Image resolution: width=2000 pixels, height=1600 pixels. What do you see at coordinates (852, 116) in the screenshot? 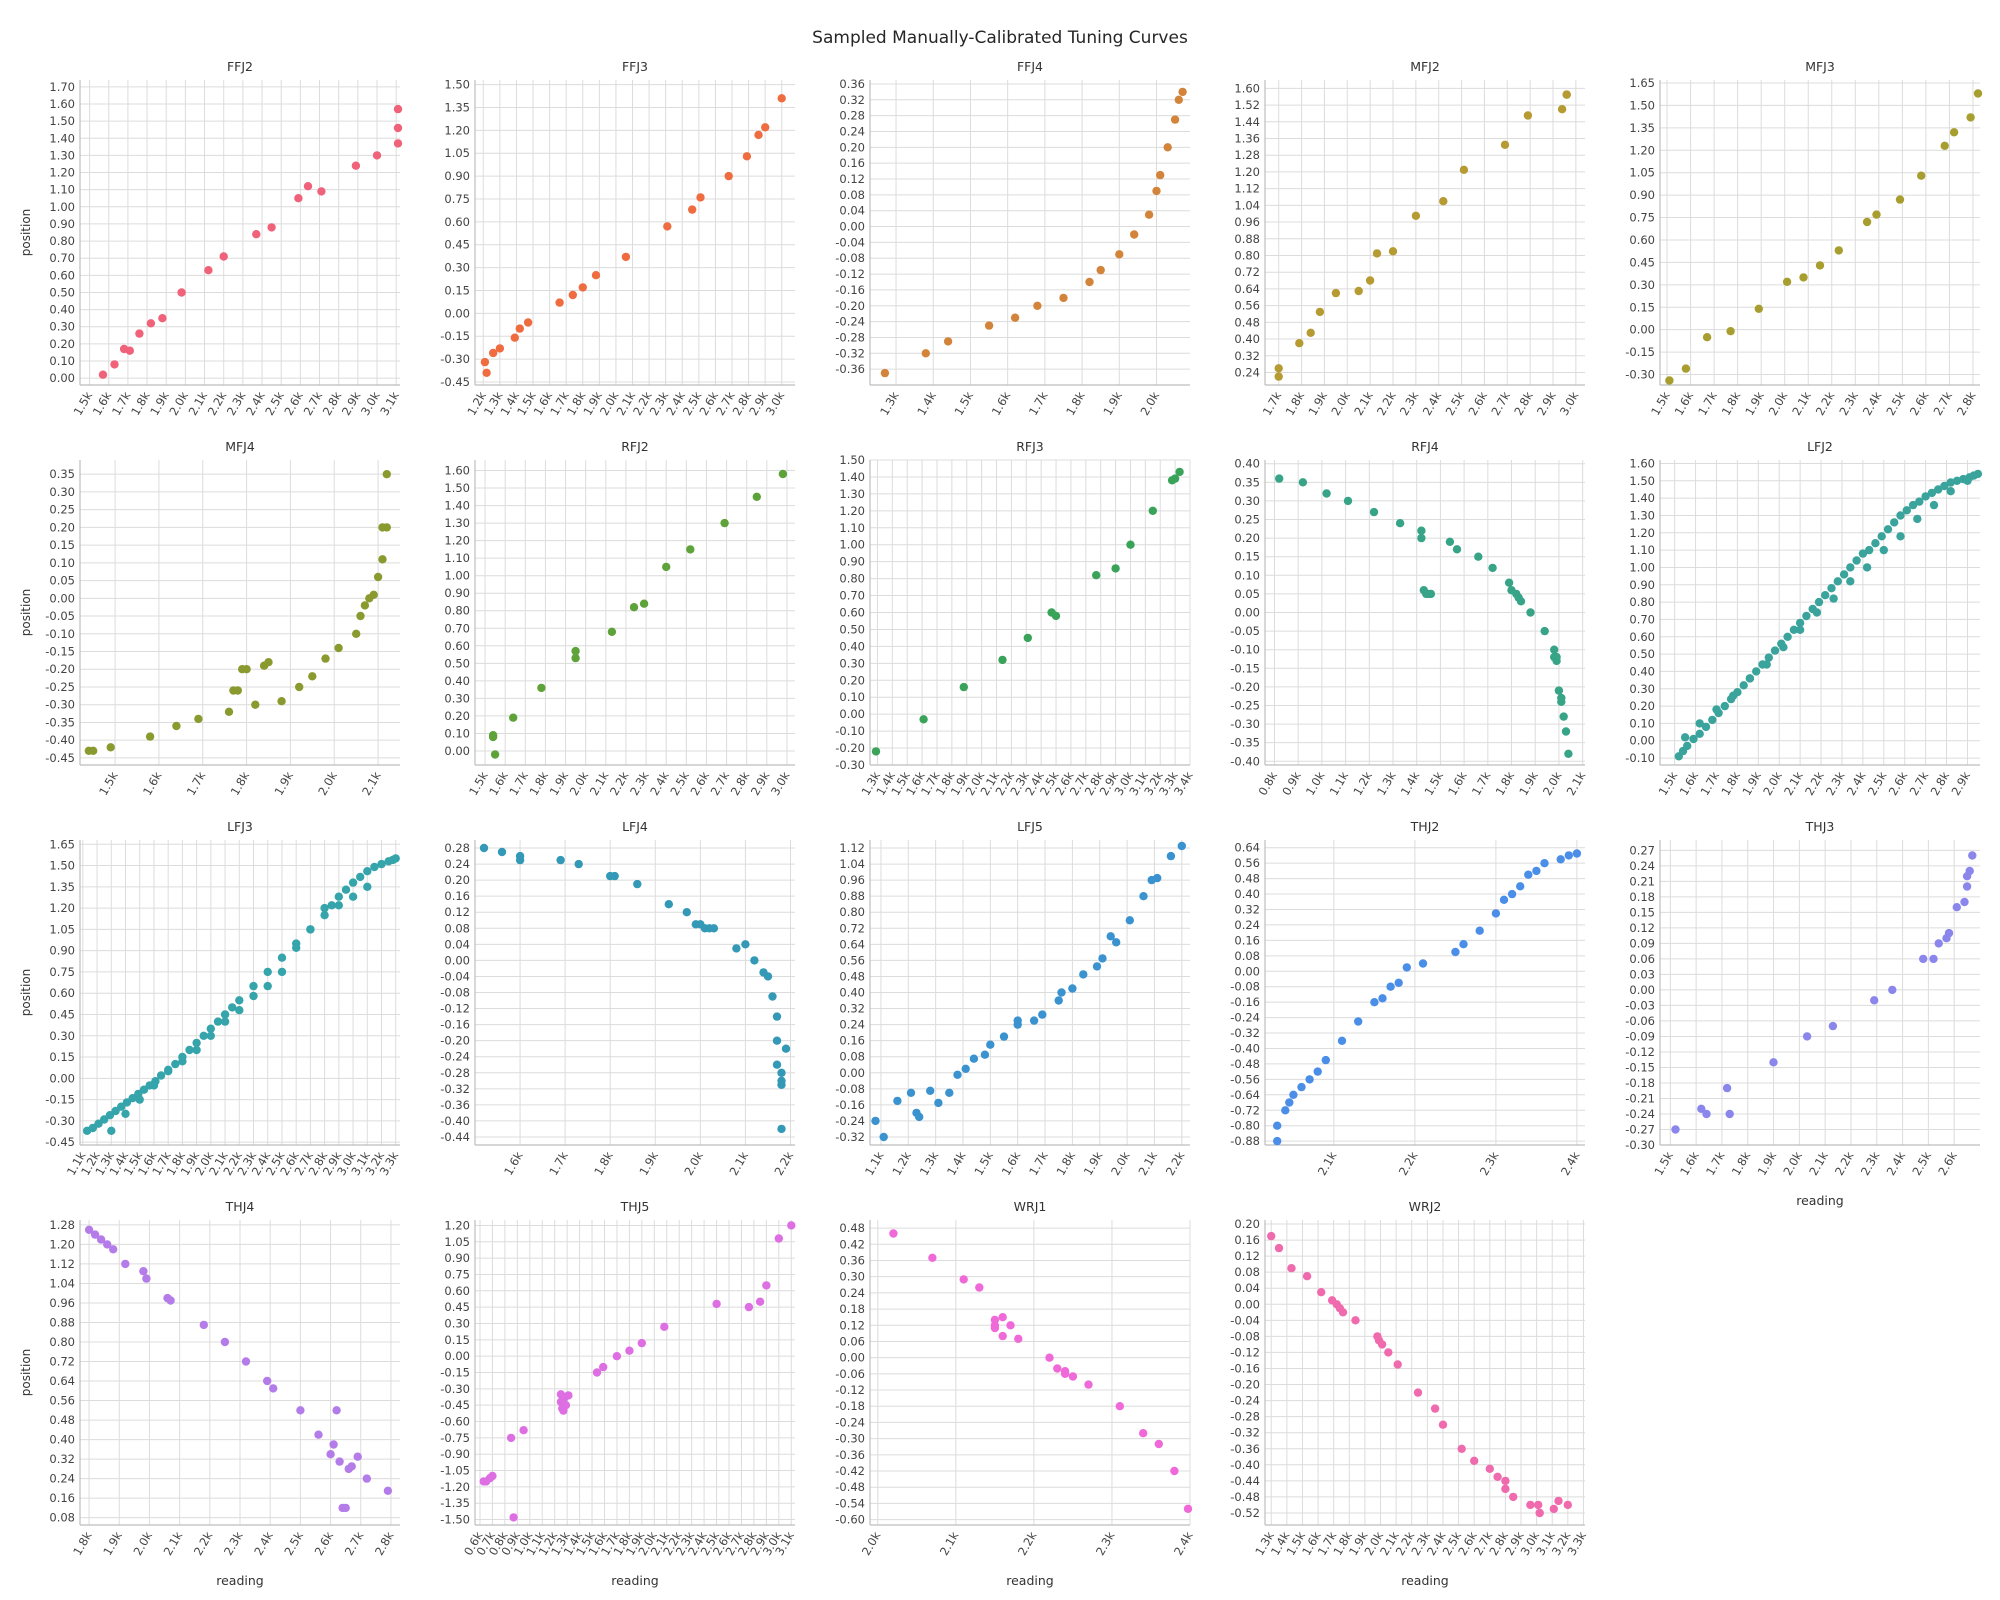
I see `y-tick-label: 0.28` at bounding box center [852, 116].